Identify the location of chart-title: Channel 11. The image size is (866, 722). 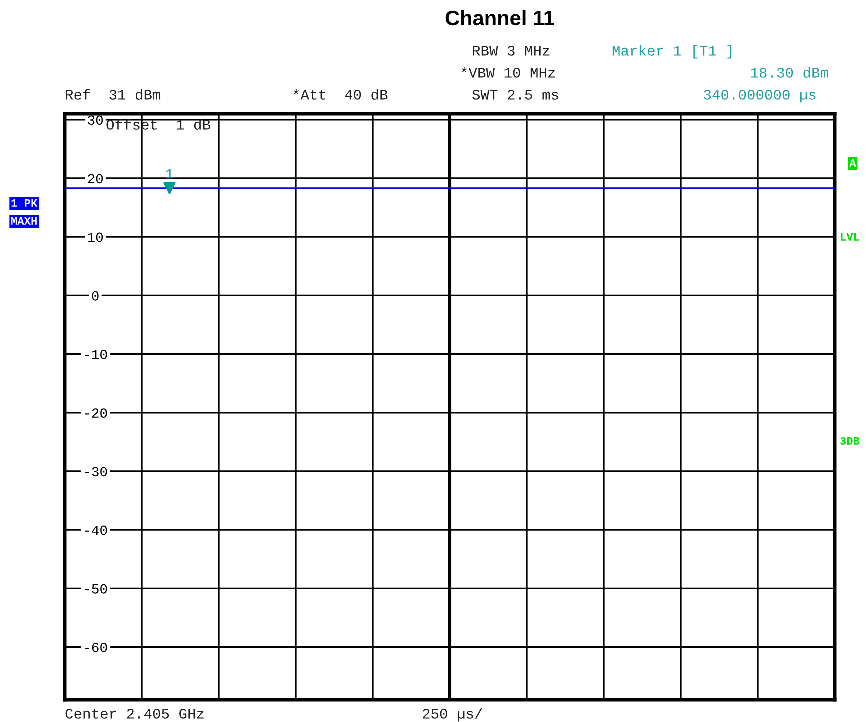
(500, 18).